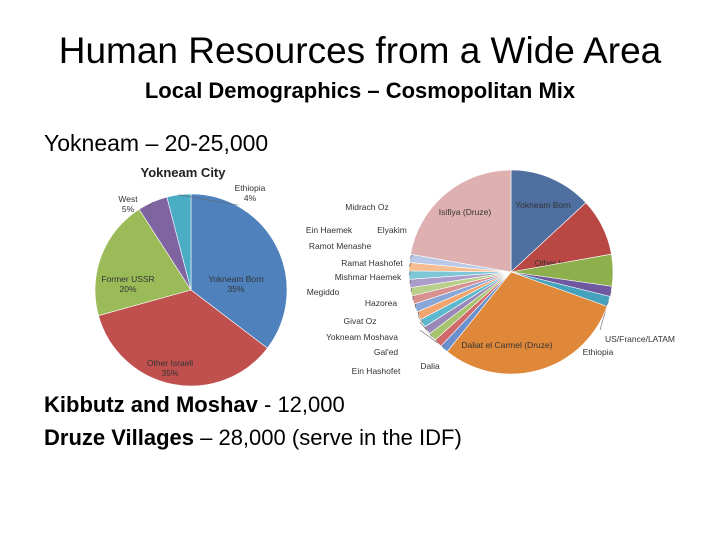 Image resolution: width=720 pixels, height=540 pixels. I want to click on pie-label-ein-hashofet: Ein Hashofet, so click(376, 371).